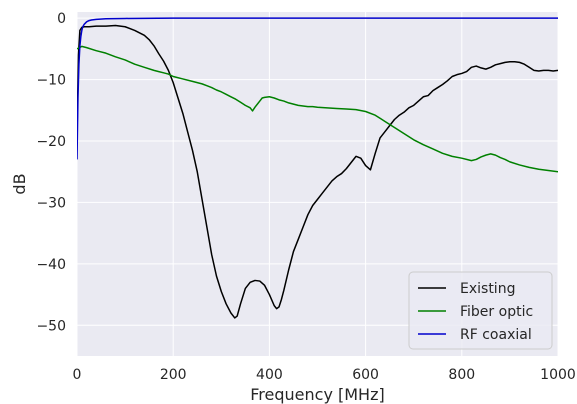 The height and width of the screenshot is (404, 577). What do you see at coordinates (324, 375) in the screenshot?
I see `x-tick-labels: 0 200 400 600 800 1000` at bounding box center [324, 375].